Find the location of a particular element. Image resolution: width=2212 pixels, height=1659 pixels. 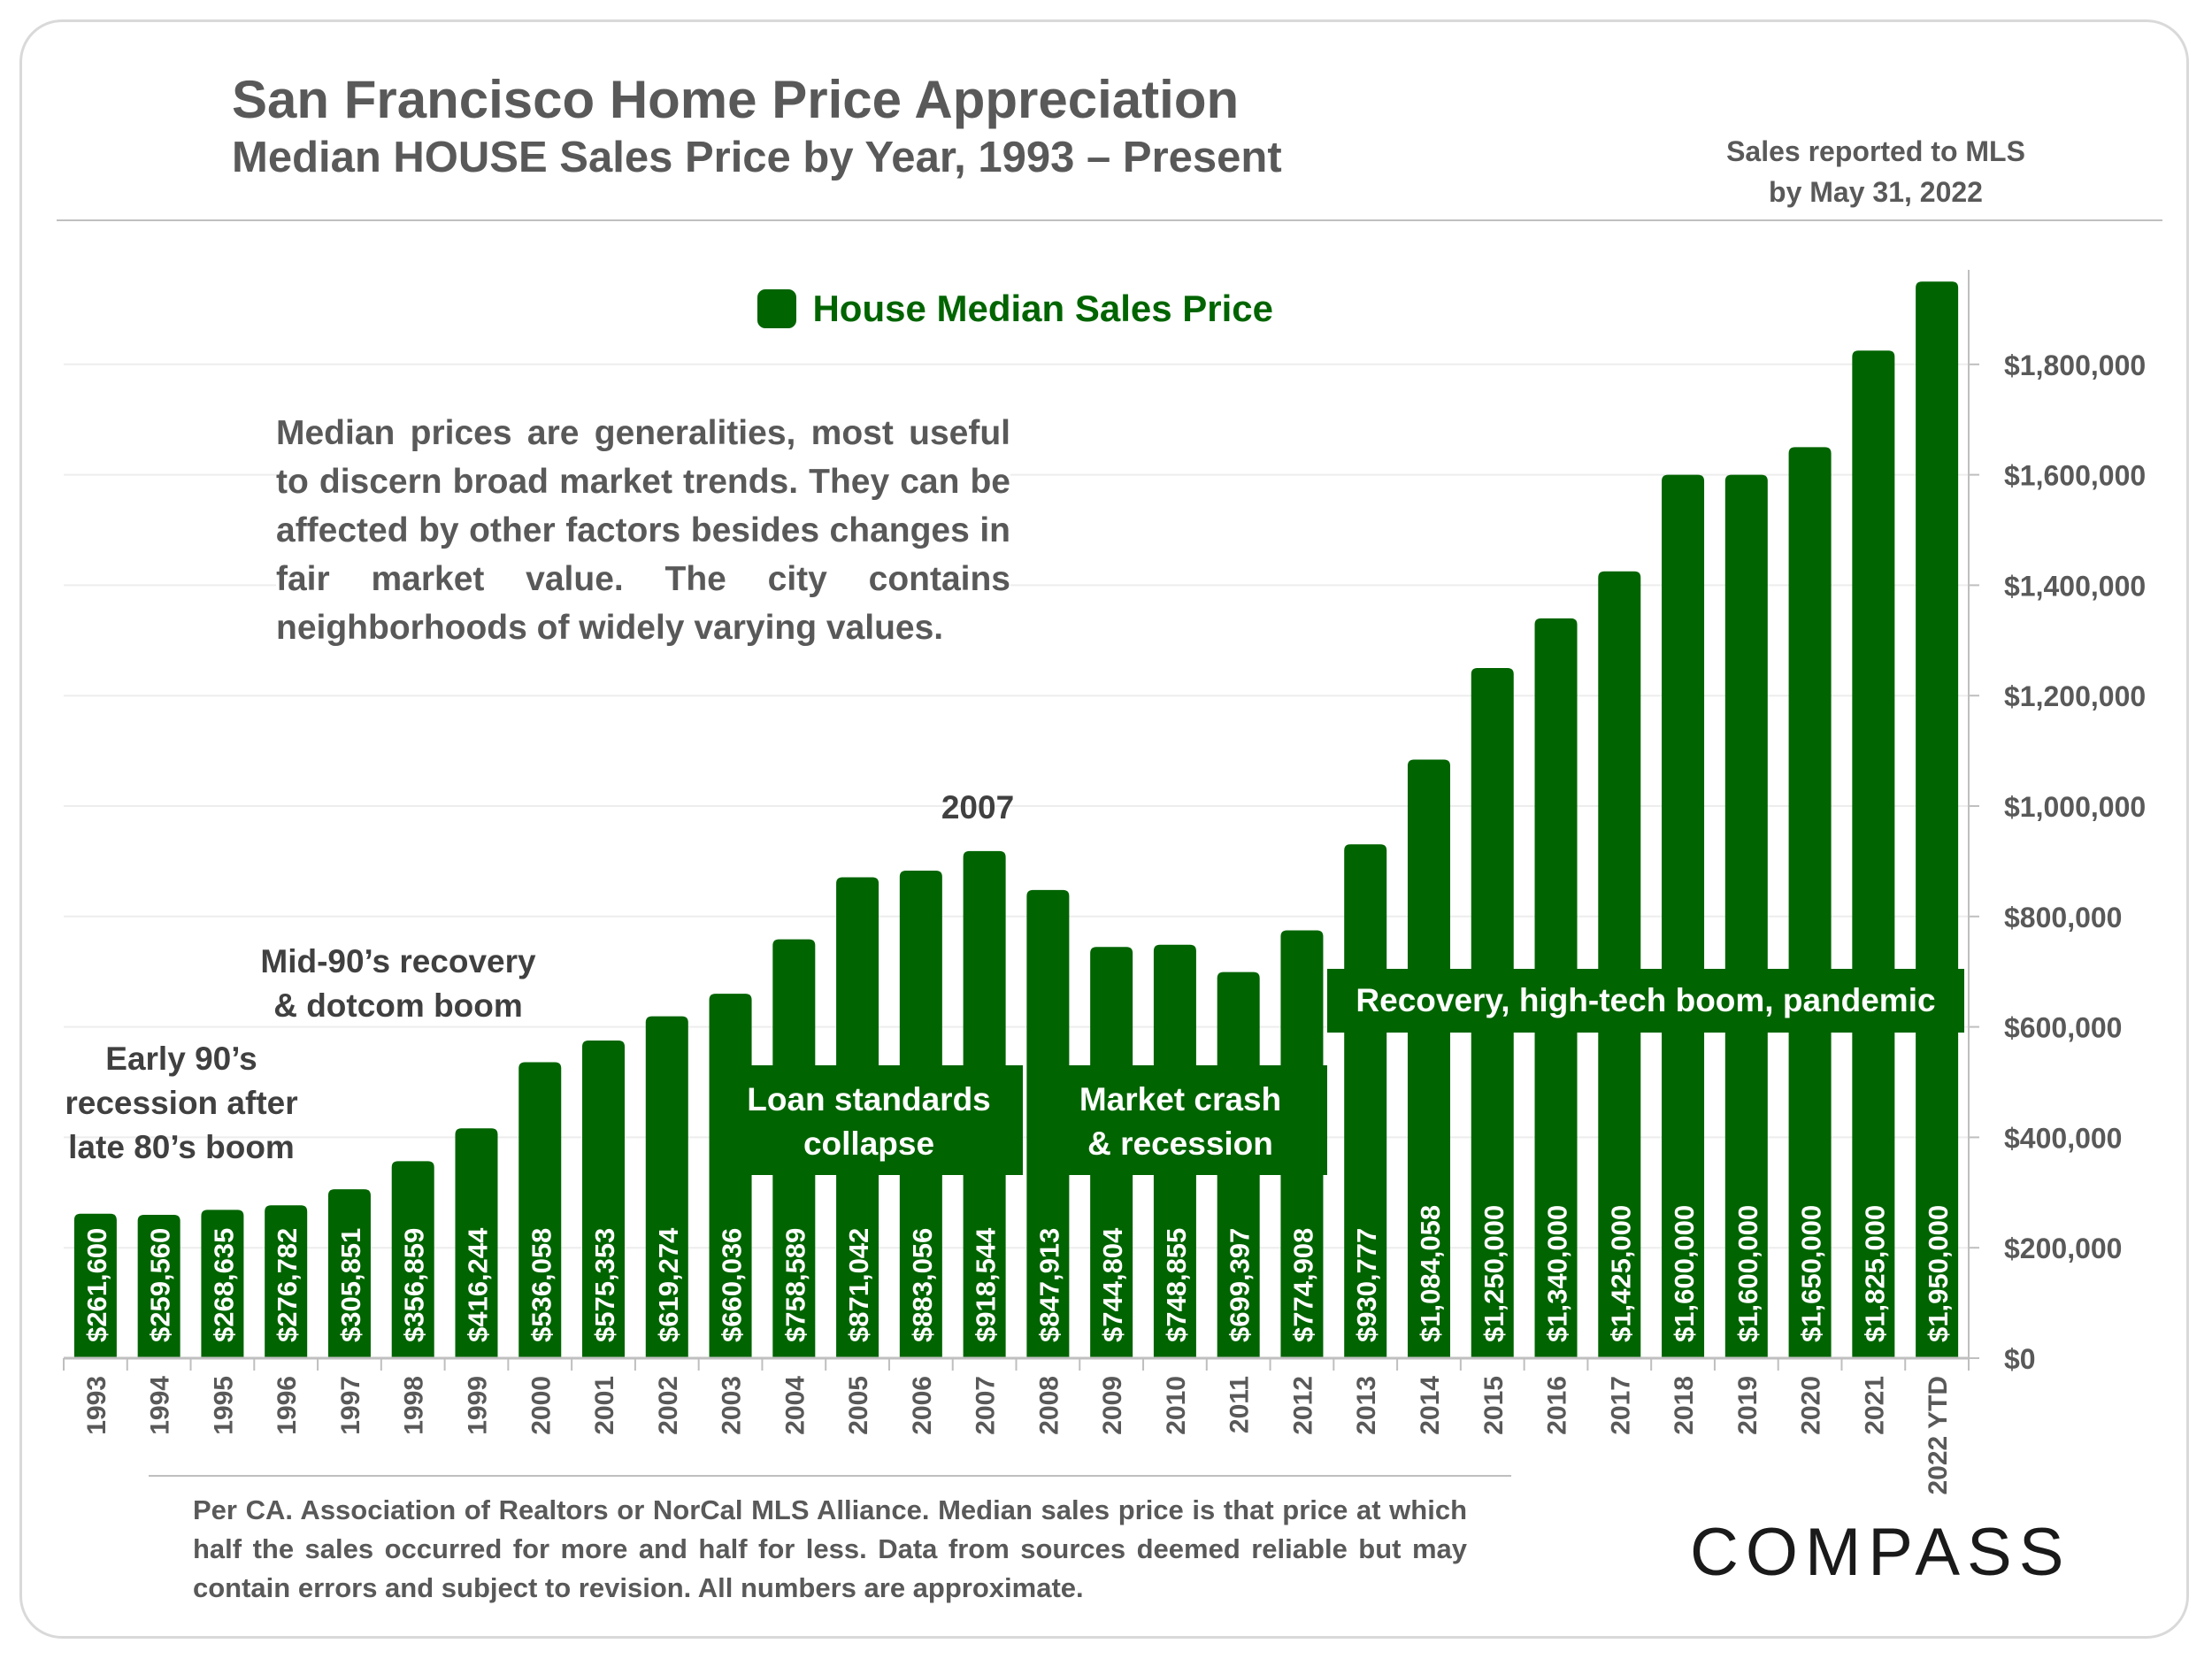

x-tick-label: 2019 is located at coordinates (1748, 1406).